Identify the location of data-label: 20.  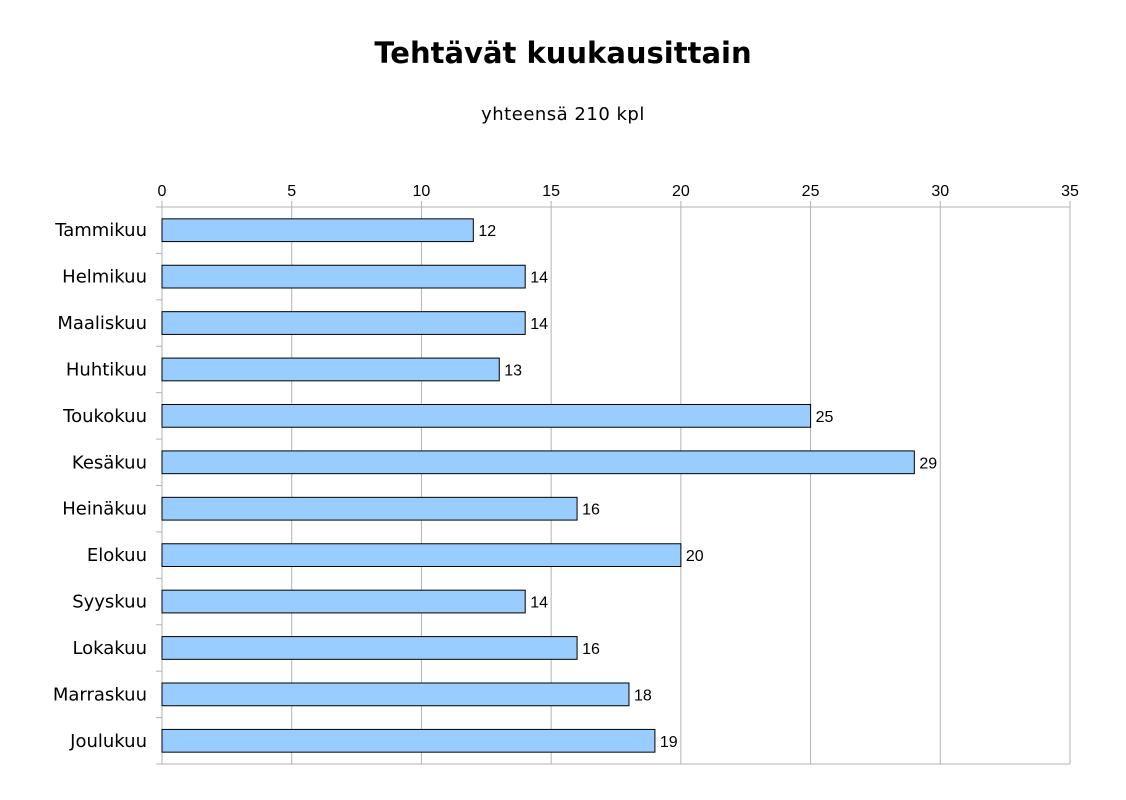
(695, 556).